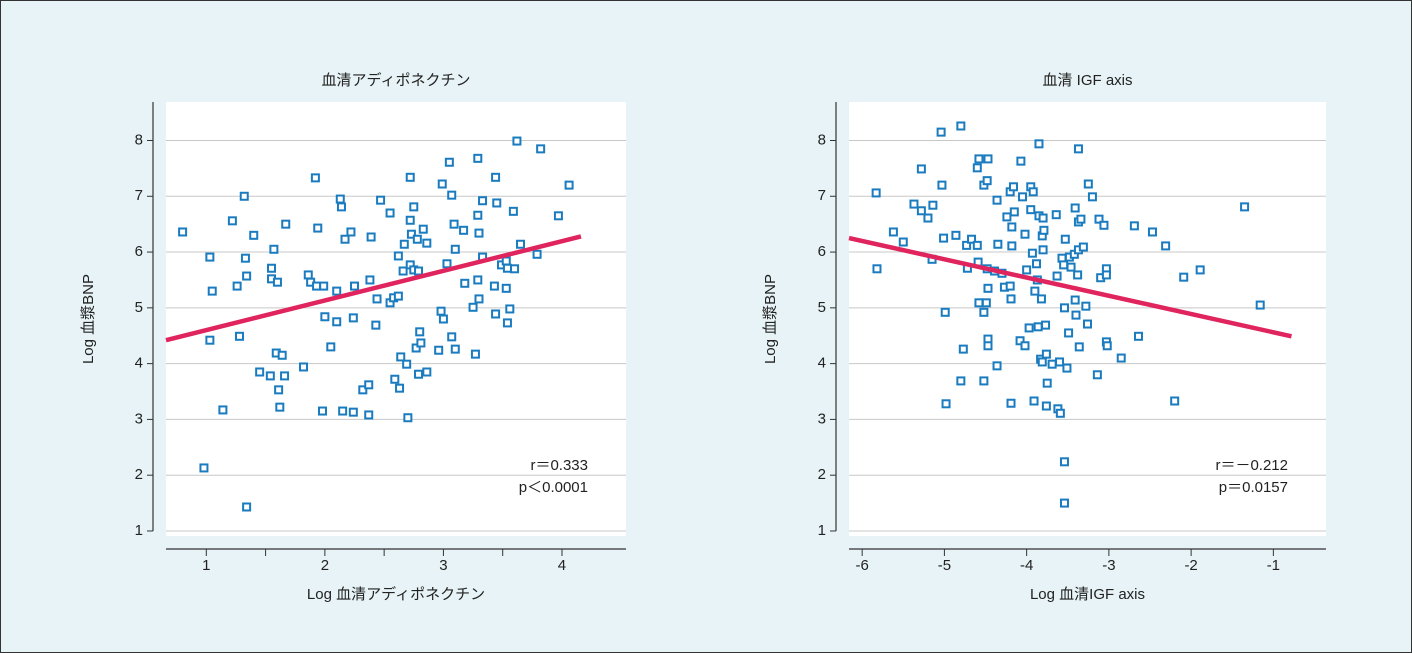 The image size is (1412, 653). I want to click on y-tick-label: 7, so click(139, 195).